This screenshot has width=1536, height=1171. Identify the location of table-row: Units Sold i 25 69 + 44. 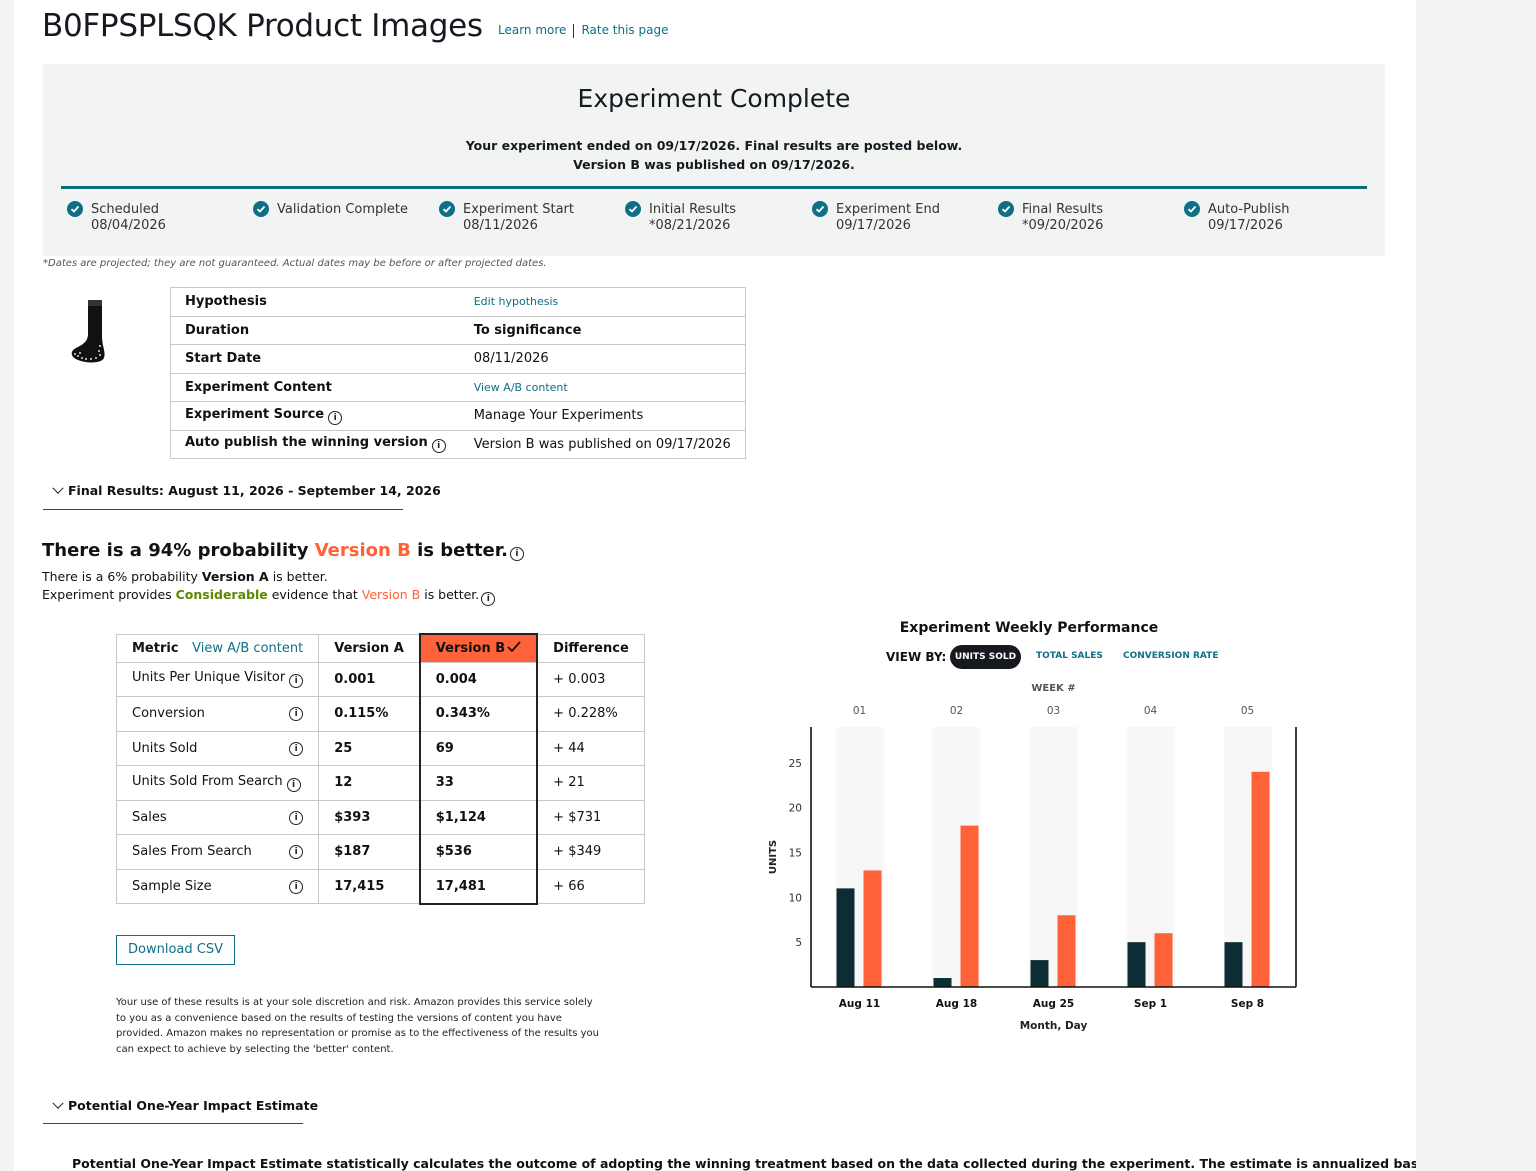
(380, 748).